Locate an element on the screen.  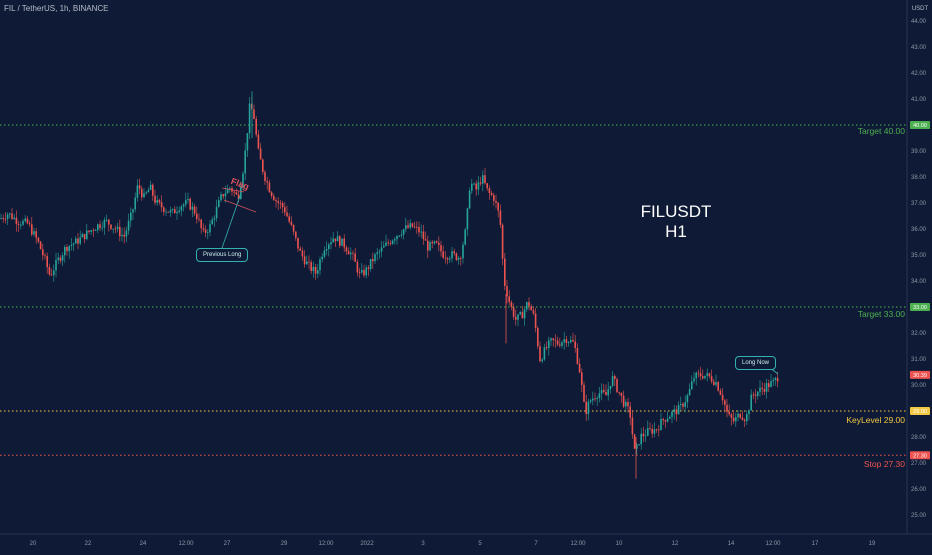
price-axis-bg is located at coordinates (919, 275).